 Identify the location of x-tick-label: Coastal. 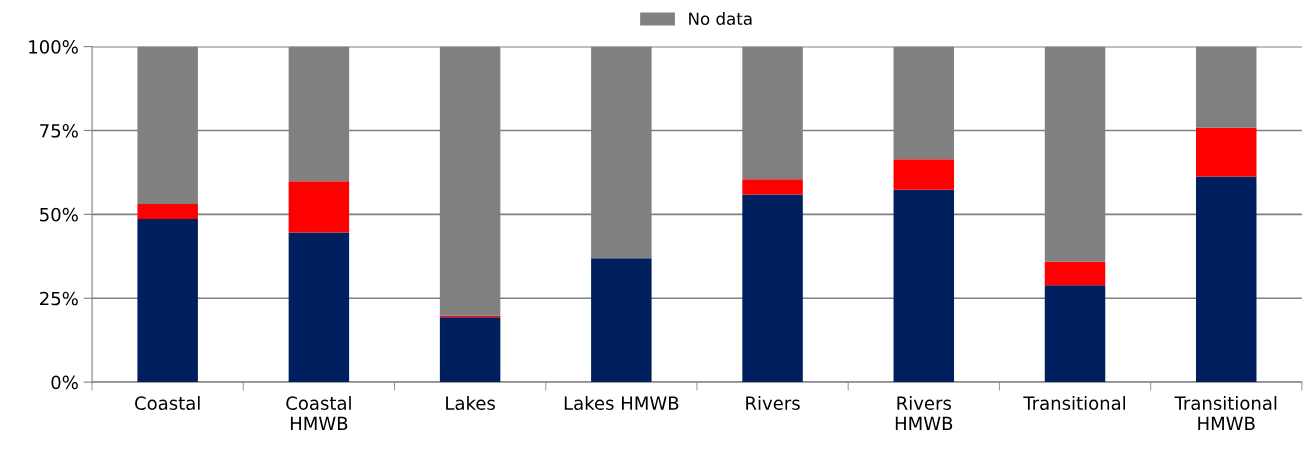
(167, 403).